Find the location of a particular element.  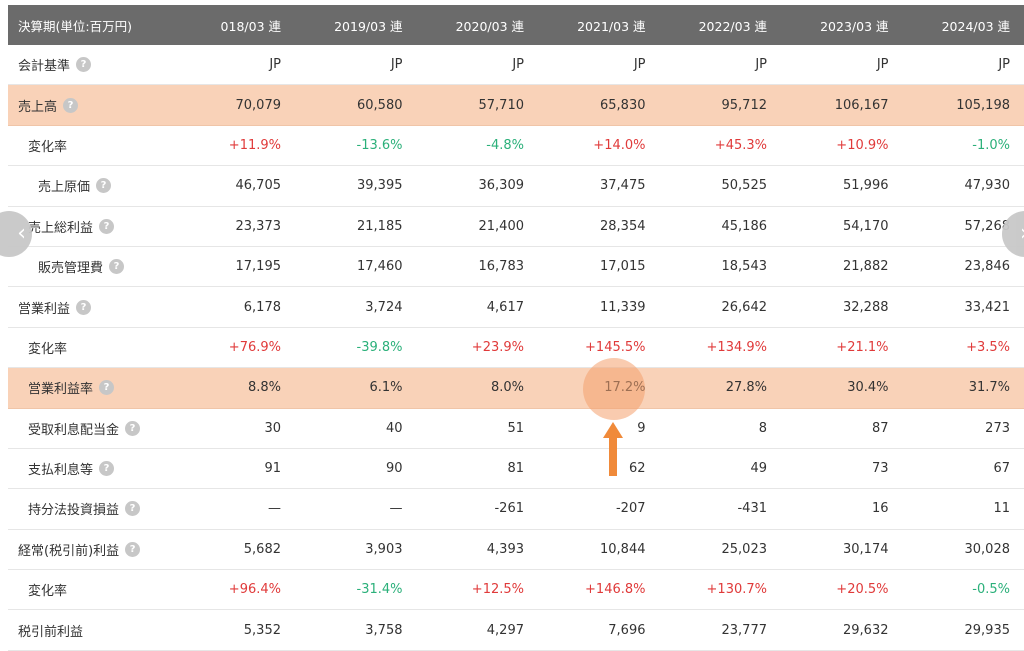

table-cell: -207 is located at coordinates (599, 508).